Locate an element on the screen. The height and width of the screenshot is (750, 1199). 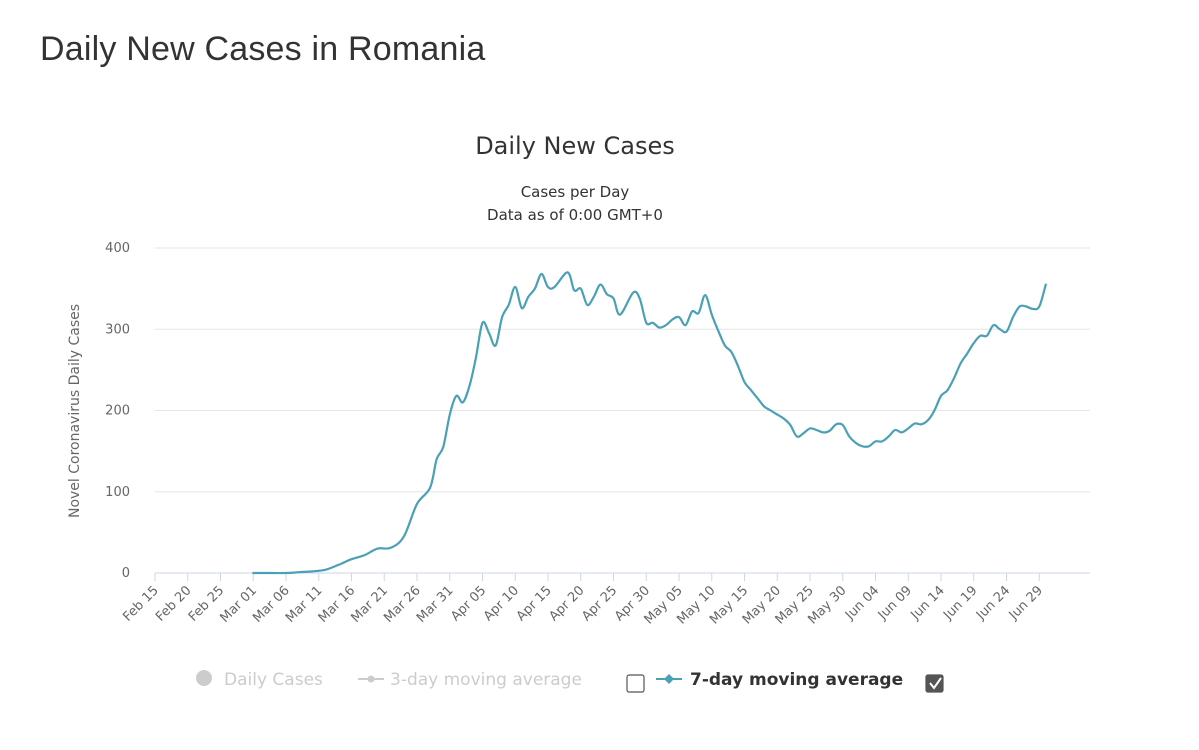
x-tick-label: Apr 25 is located at coordinates (599, 603).